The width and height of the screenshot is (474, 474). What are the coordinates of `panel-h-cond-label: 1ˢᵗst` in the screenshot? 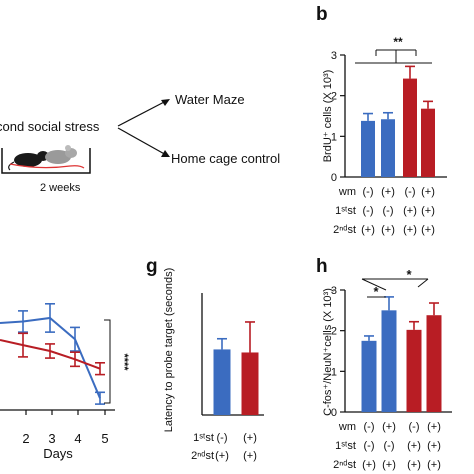 It's located at (345, 446).